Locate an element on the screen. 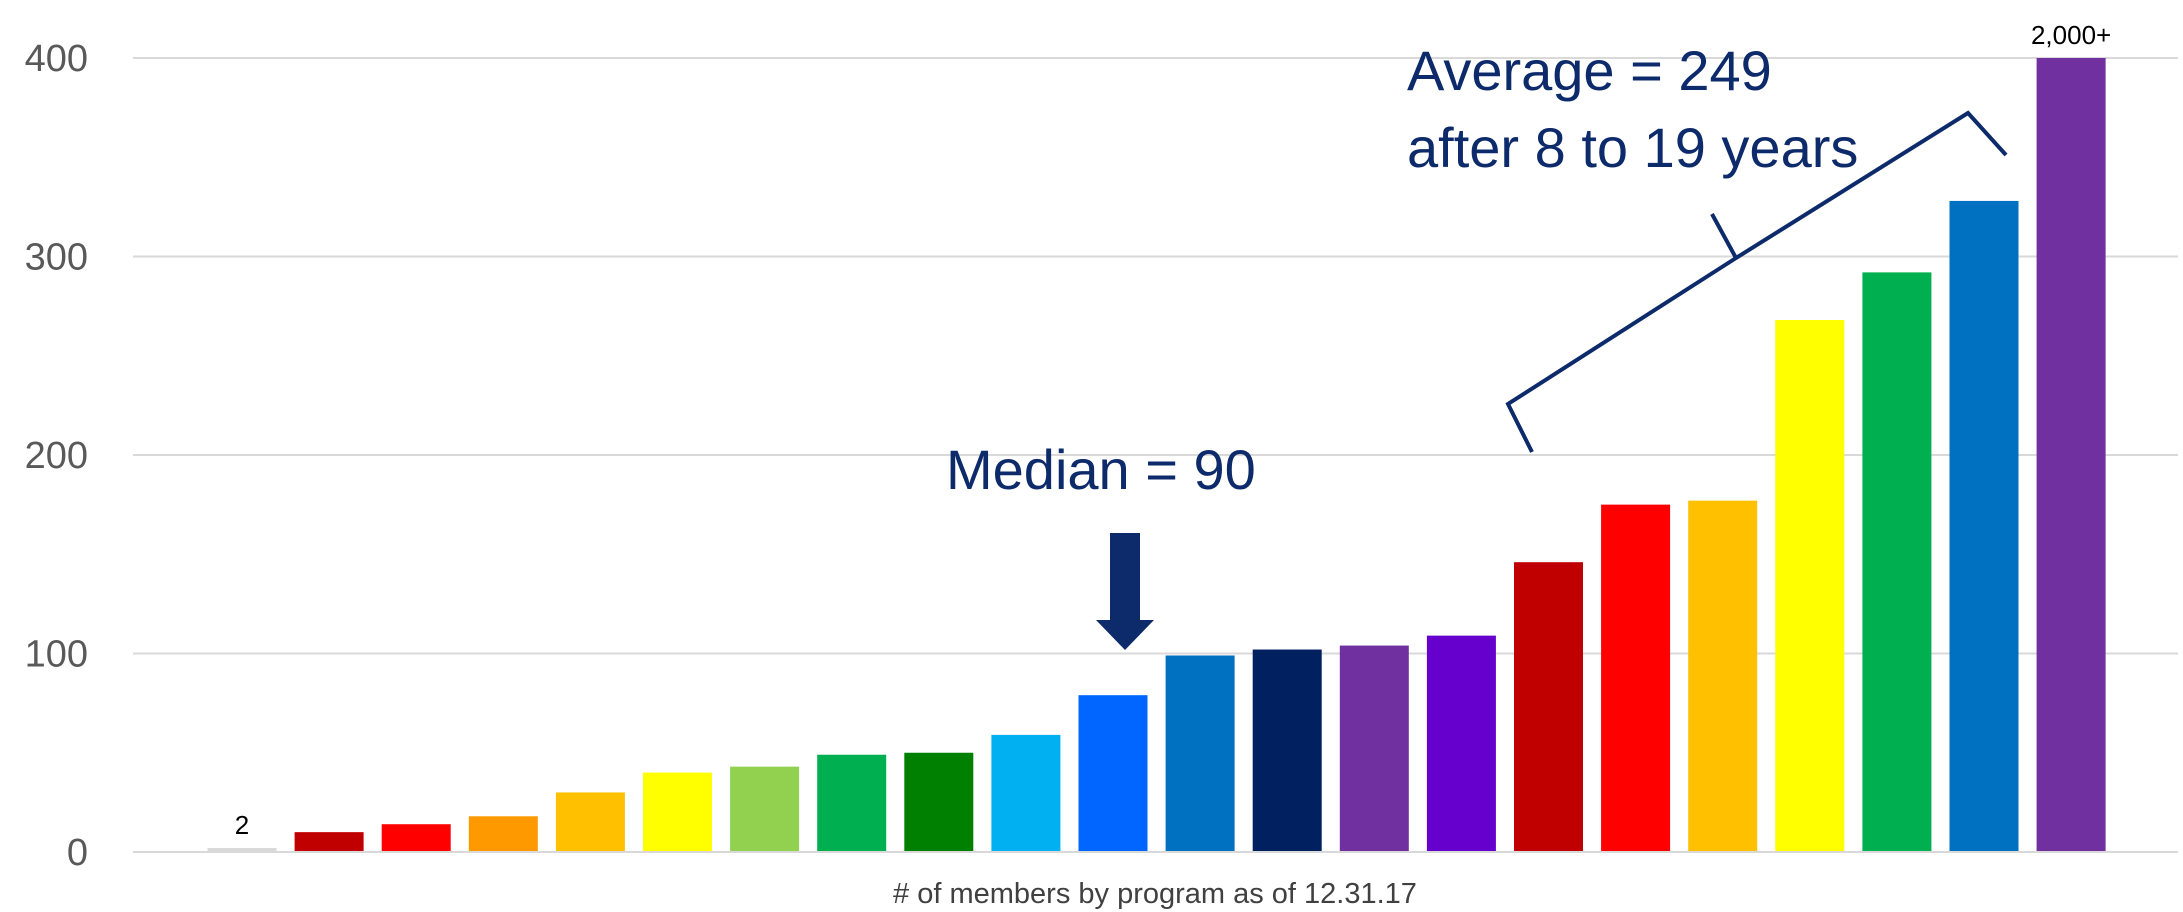 The image size is (2183, 912). average-annotation-line1: Average = 249 is located at coordinates (1589, 70).